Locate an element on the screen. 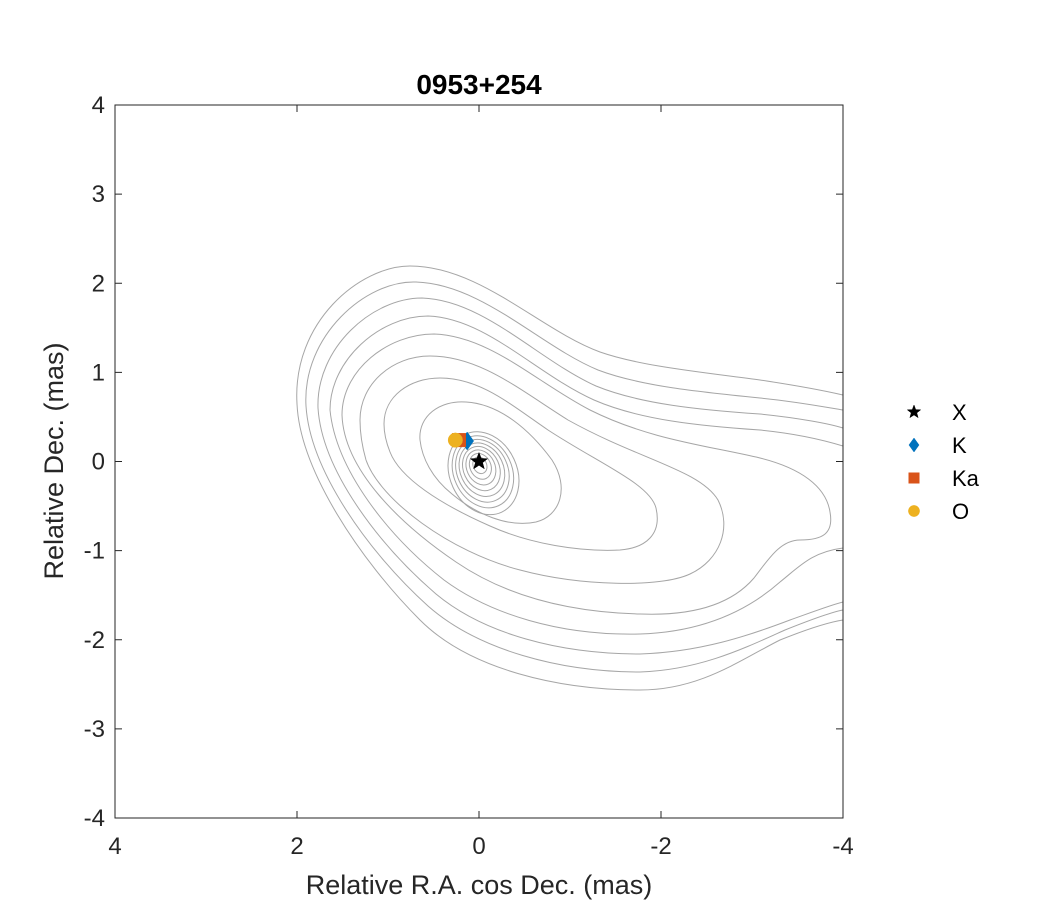 The height and width of the screenshot is (919, 1042). y-tick-label: 3 is located at coordinates (98, 194).